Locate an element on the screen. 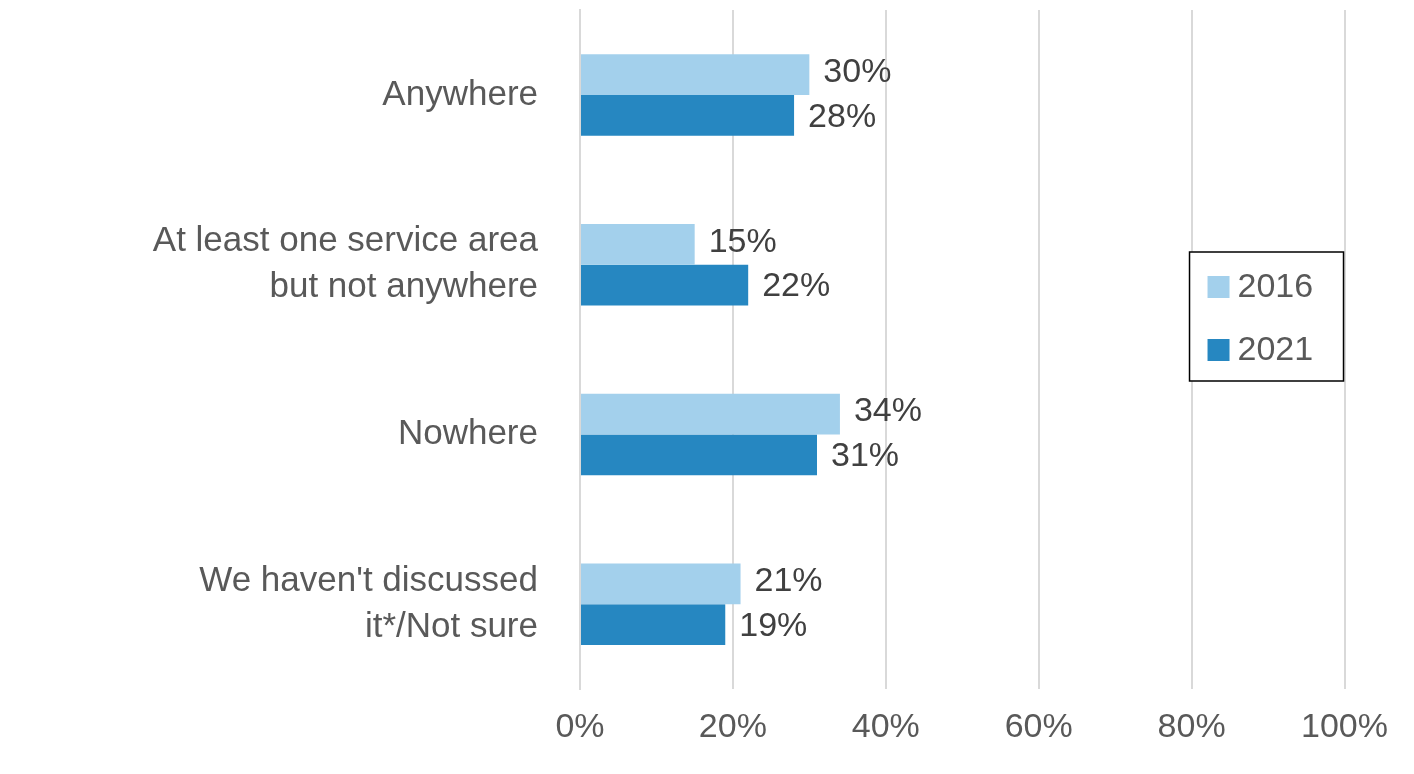 Image resolution: width=1414 pixels, height=774 pixels. x-tick-label: 40% is located at coordinates (885, 724).